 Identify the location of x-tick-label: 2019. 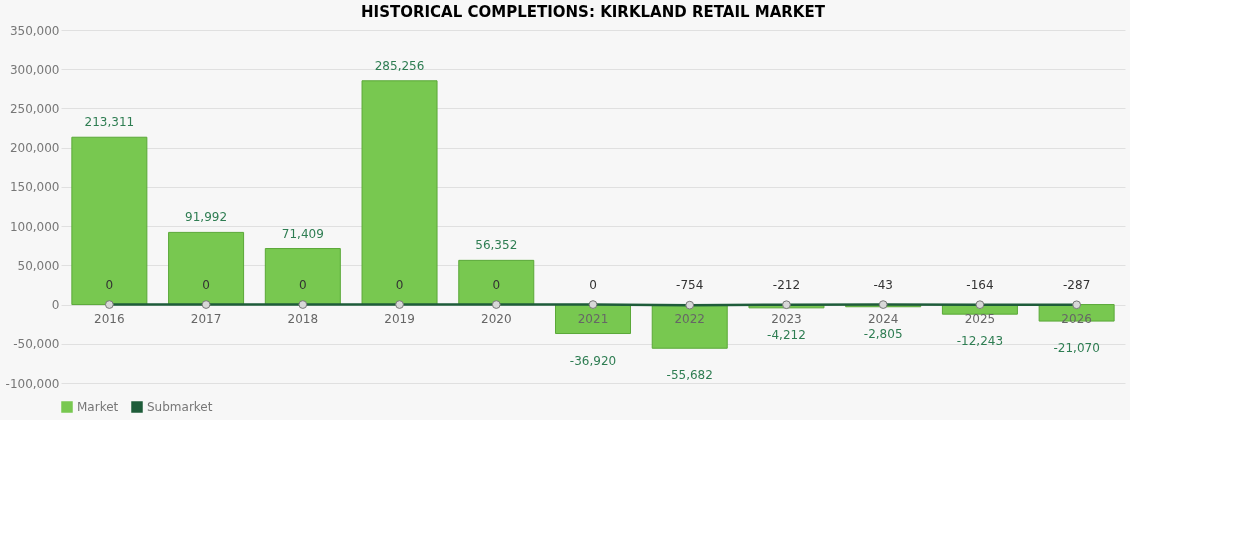
(399, 318).